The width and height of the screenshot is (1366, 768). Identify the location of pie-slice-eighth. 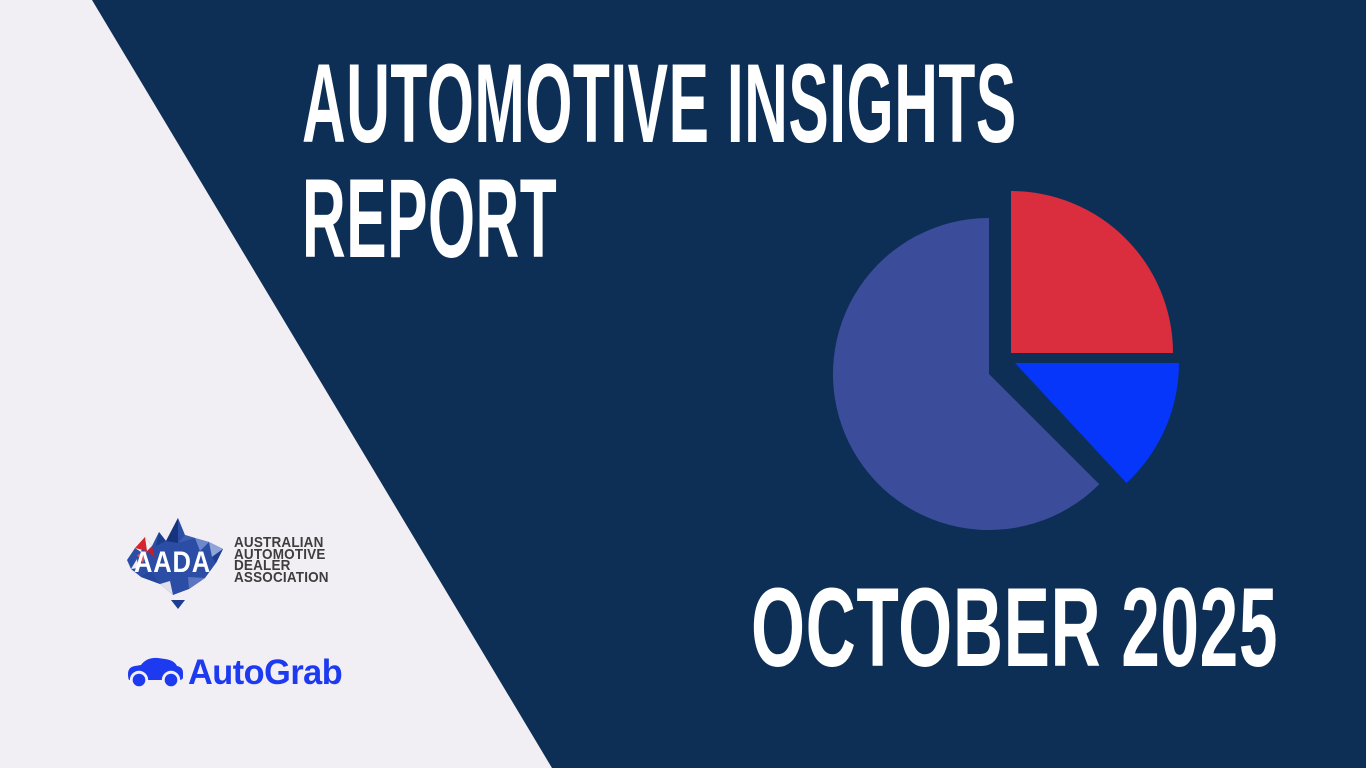
(1097, 423).